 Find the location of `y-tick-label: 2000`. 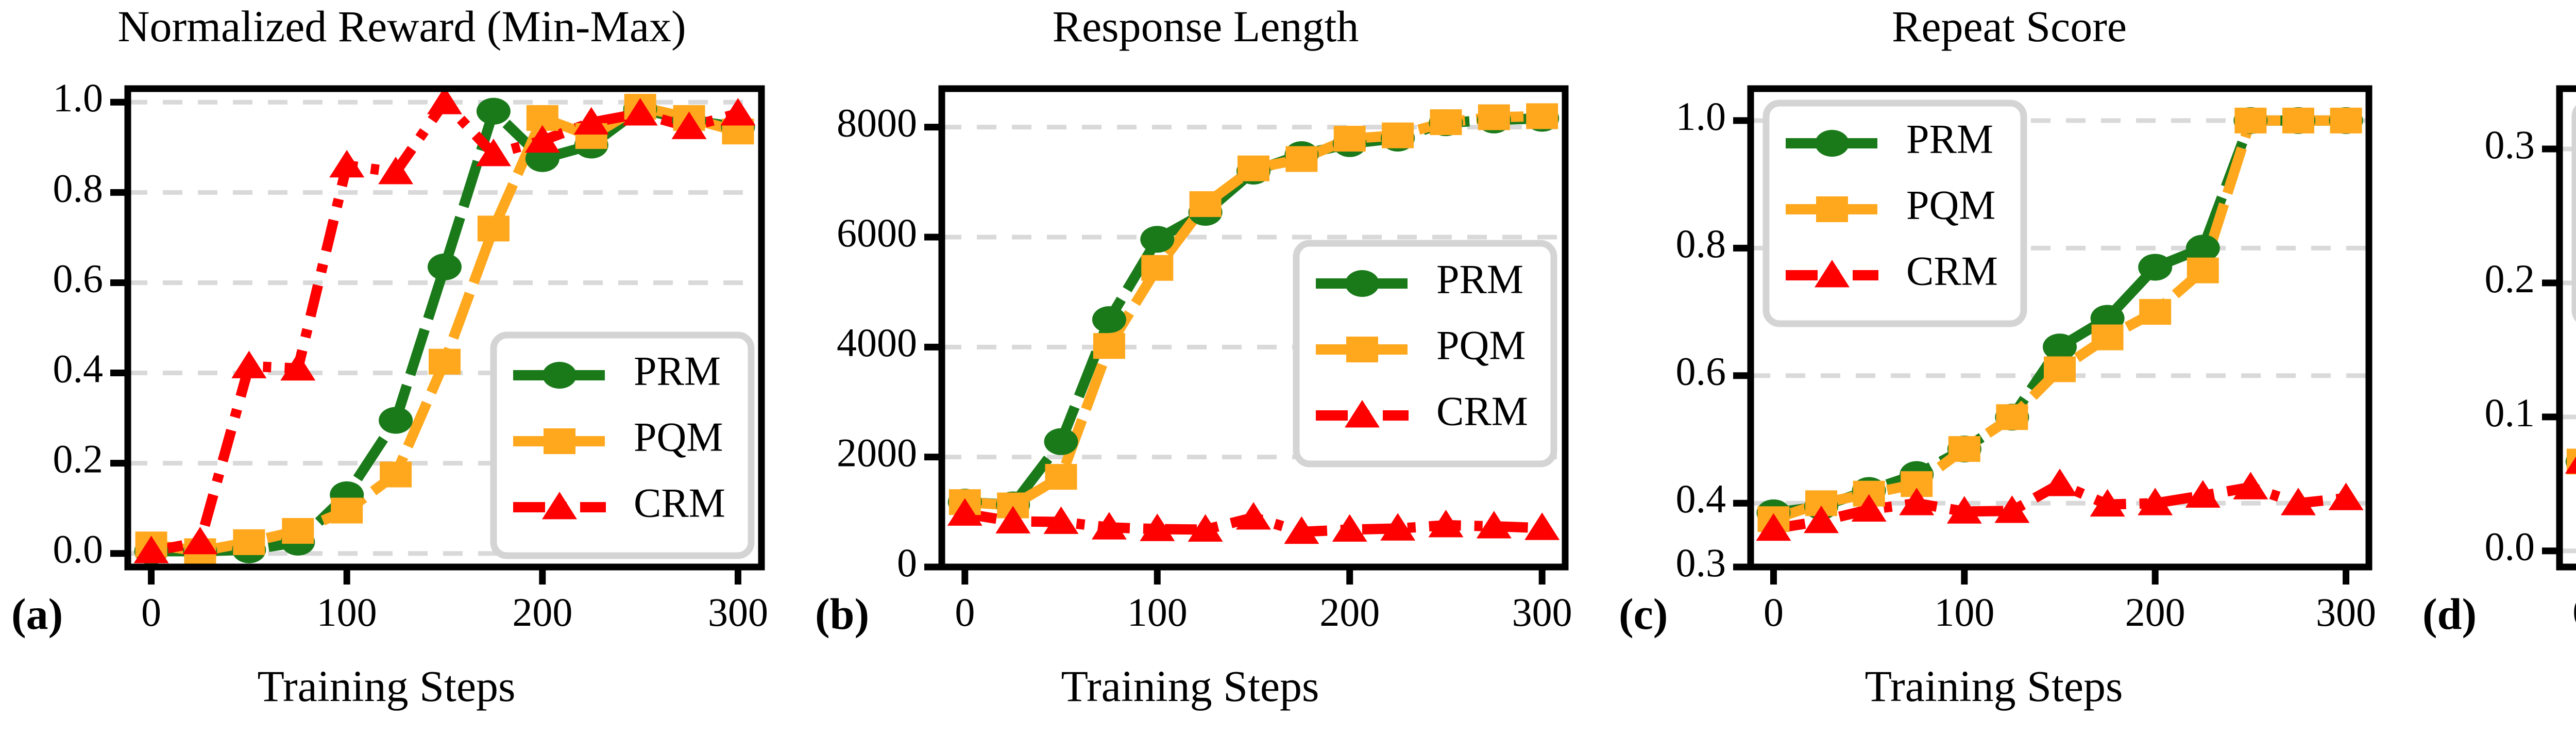

y-tick-label: 2000 is located at coordinates (877, 452).